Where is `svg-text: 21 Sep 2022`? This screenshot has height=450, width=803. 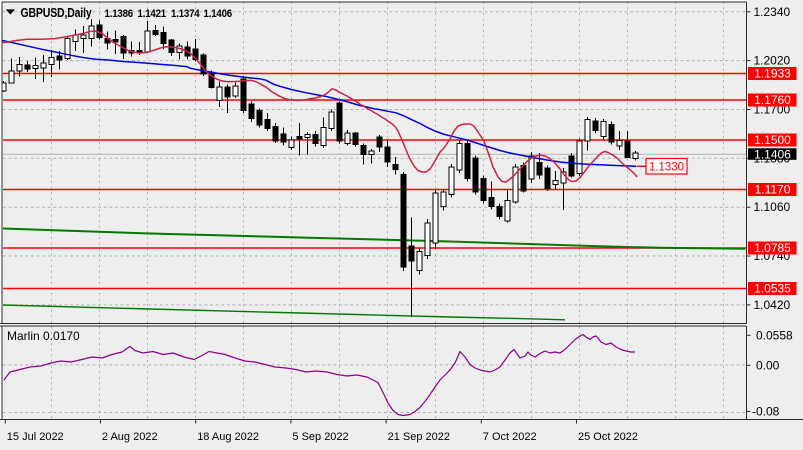 svg-text: 21 Sep 2022 is located at coordinates (419, 437).